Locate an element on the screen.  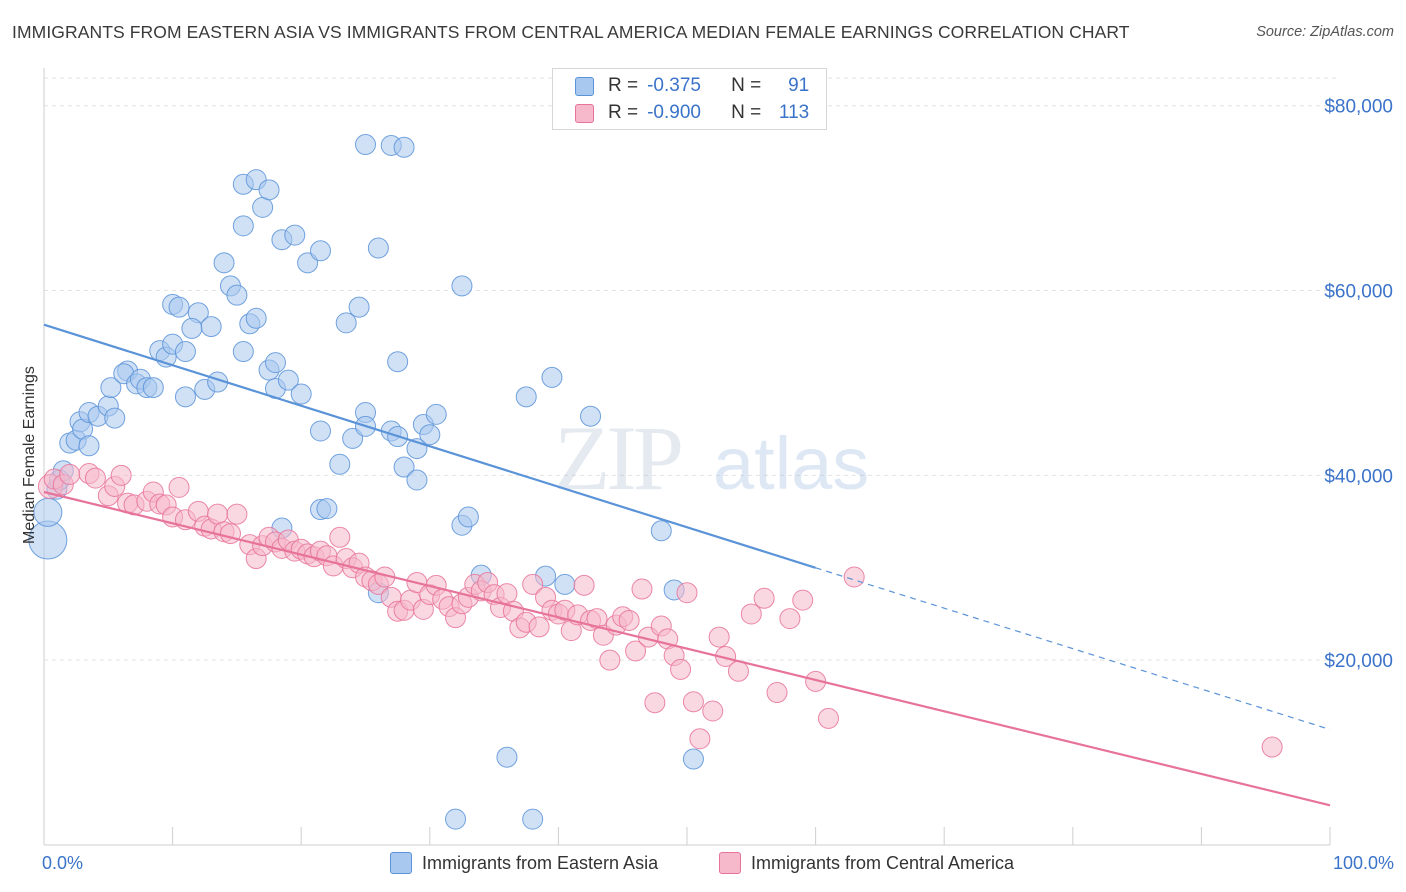
y-tick-label: $20,000 is located at coordinates (1358, 661).